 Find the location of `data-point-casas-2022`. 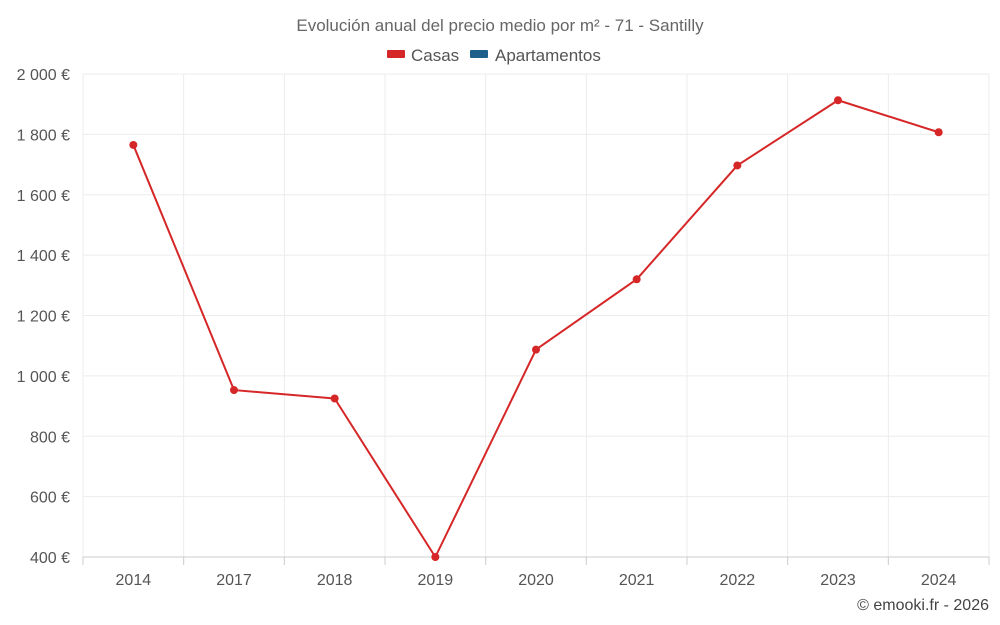

data-point-casas-2022 is located at coordinates (737, 165).